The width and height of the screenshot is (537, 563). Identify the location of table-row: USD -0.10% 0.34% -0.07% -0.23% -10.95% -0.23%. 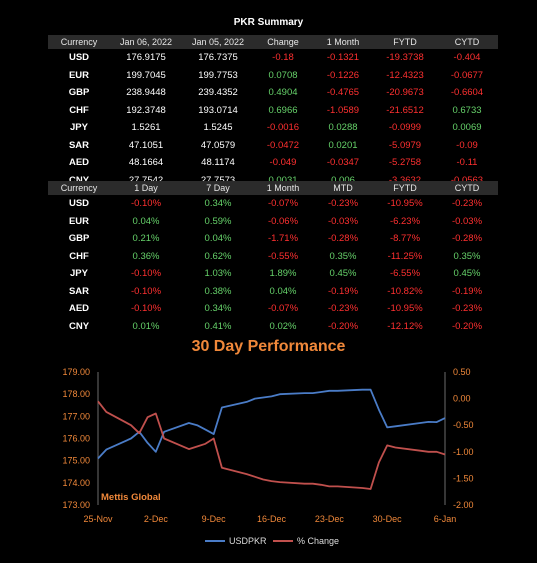
(273, 204).